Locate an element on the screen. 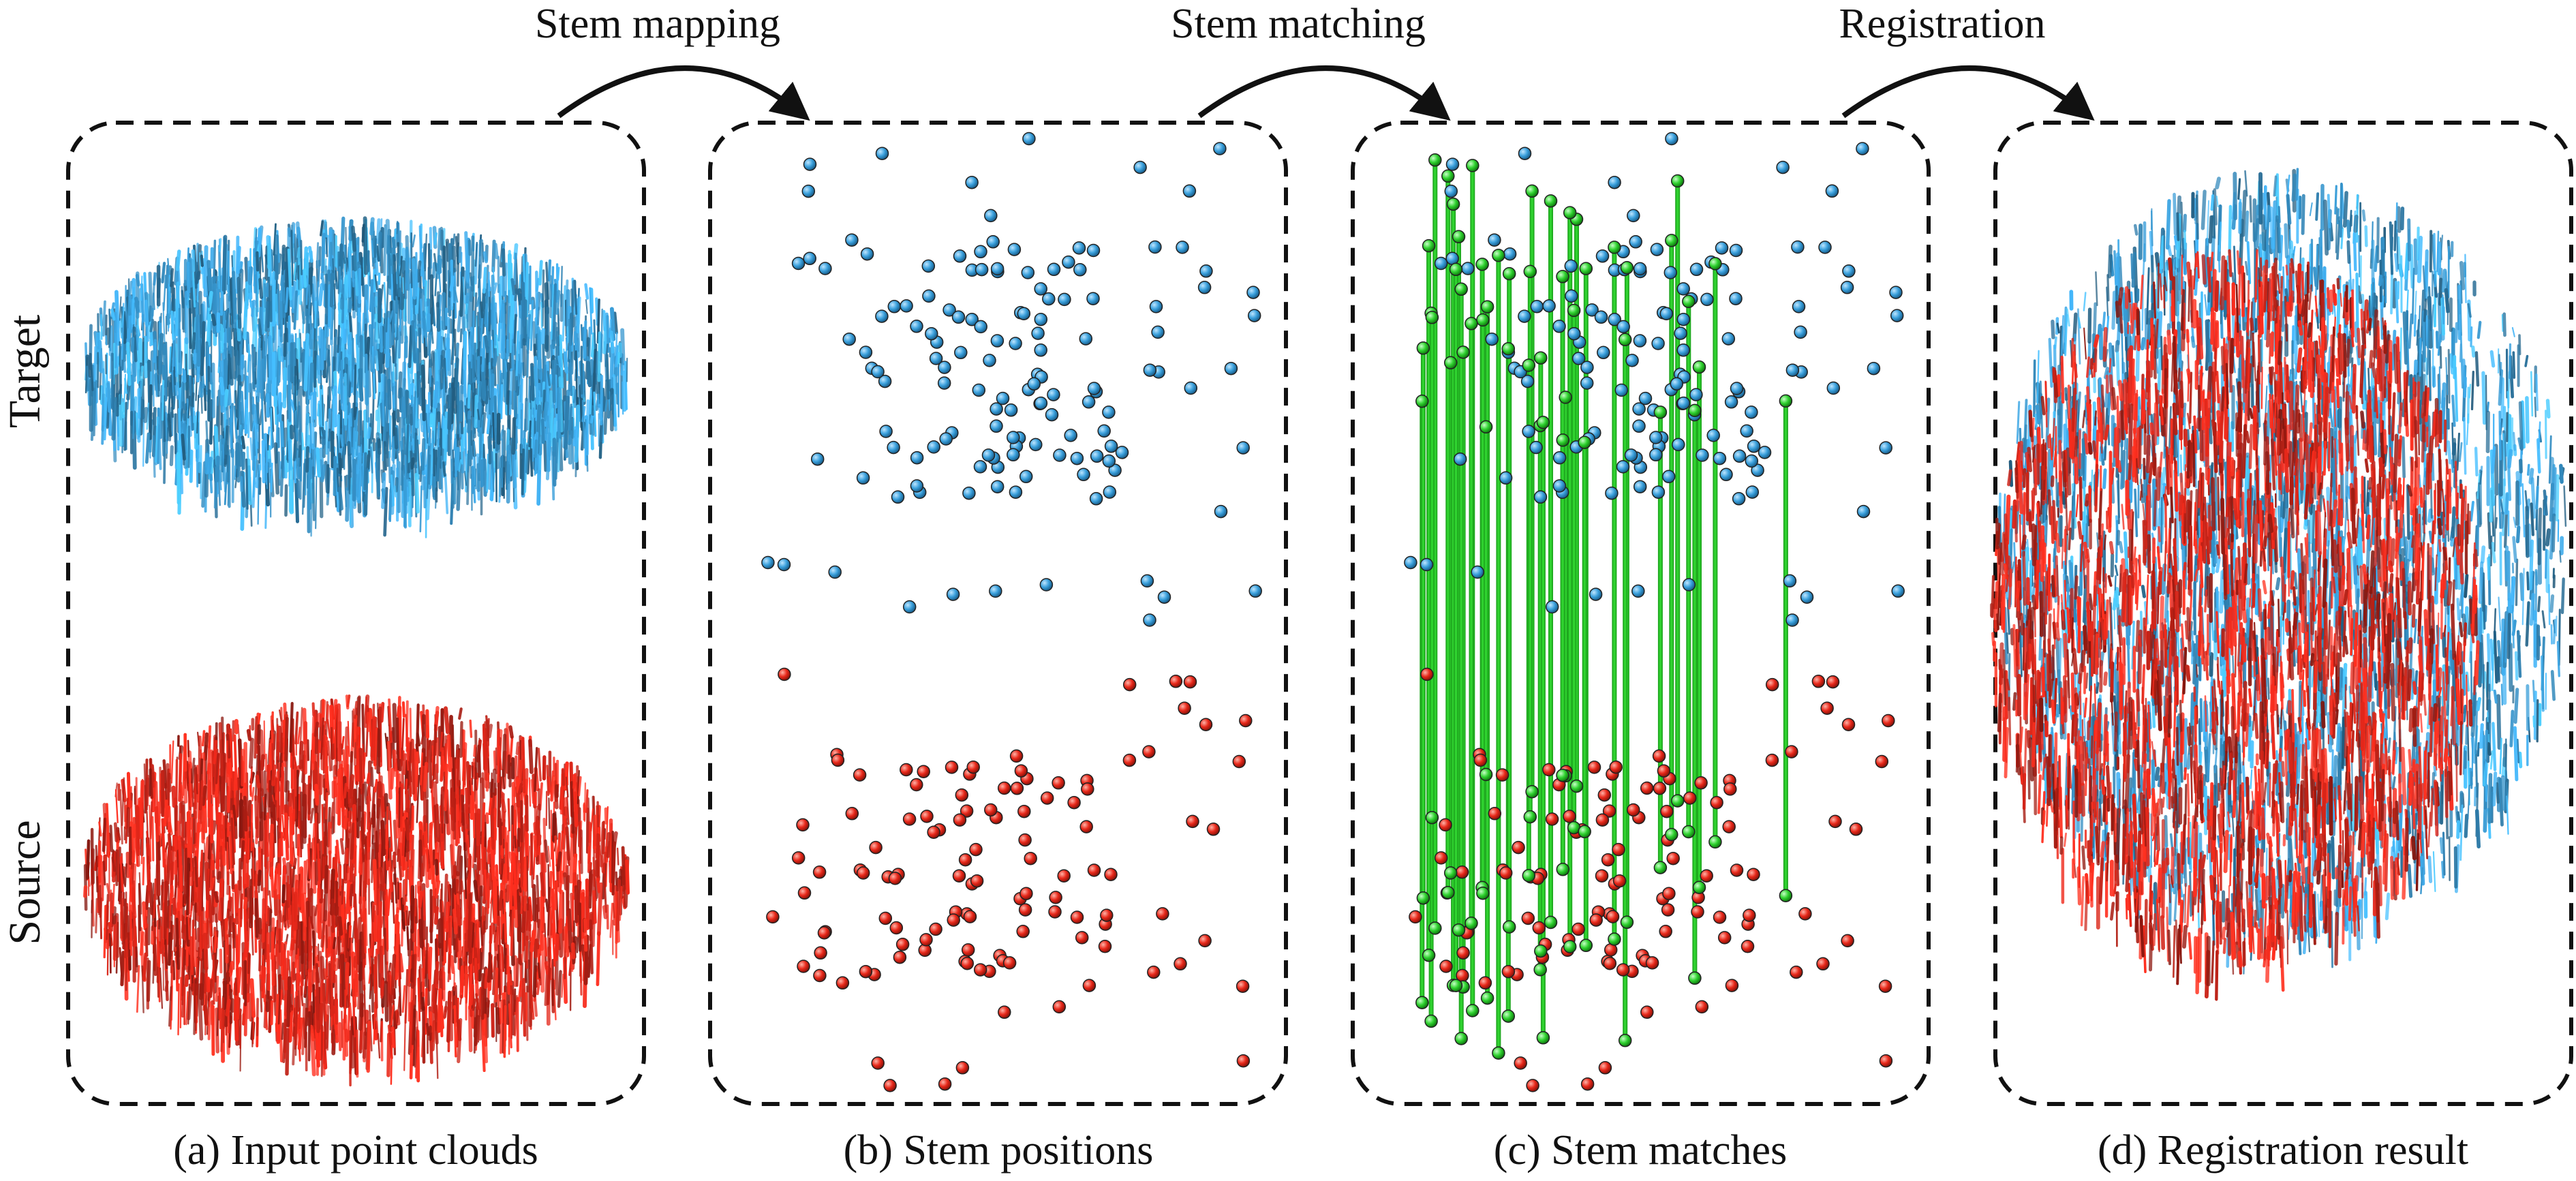 The image size is (2576, 1181). row-label-target: Target is located at coordinates (25, 371).